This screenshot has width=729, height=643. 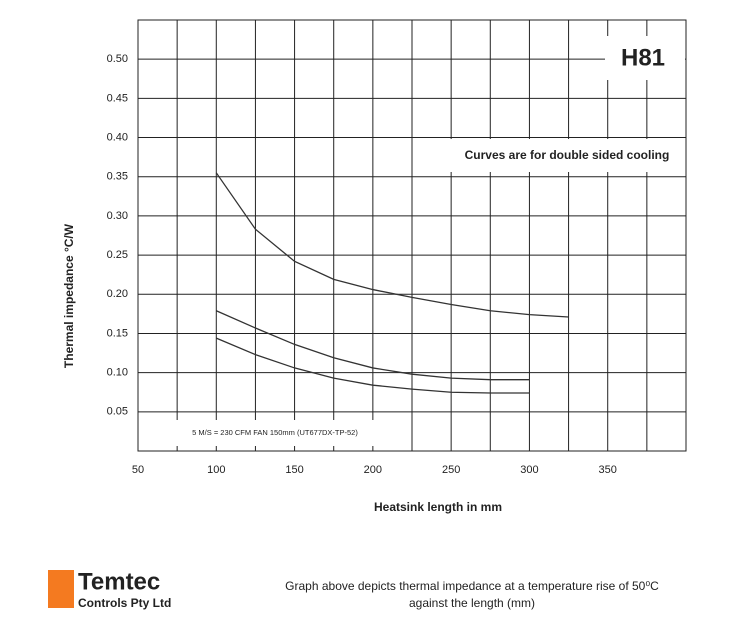 I want to click on model-box, so click(x=645, y=58).